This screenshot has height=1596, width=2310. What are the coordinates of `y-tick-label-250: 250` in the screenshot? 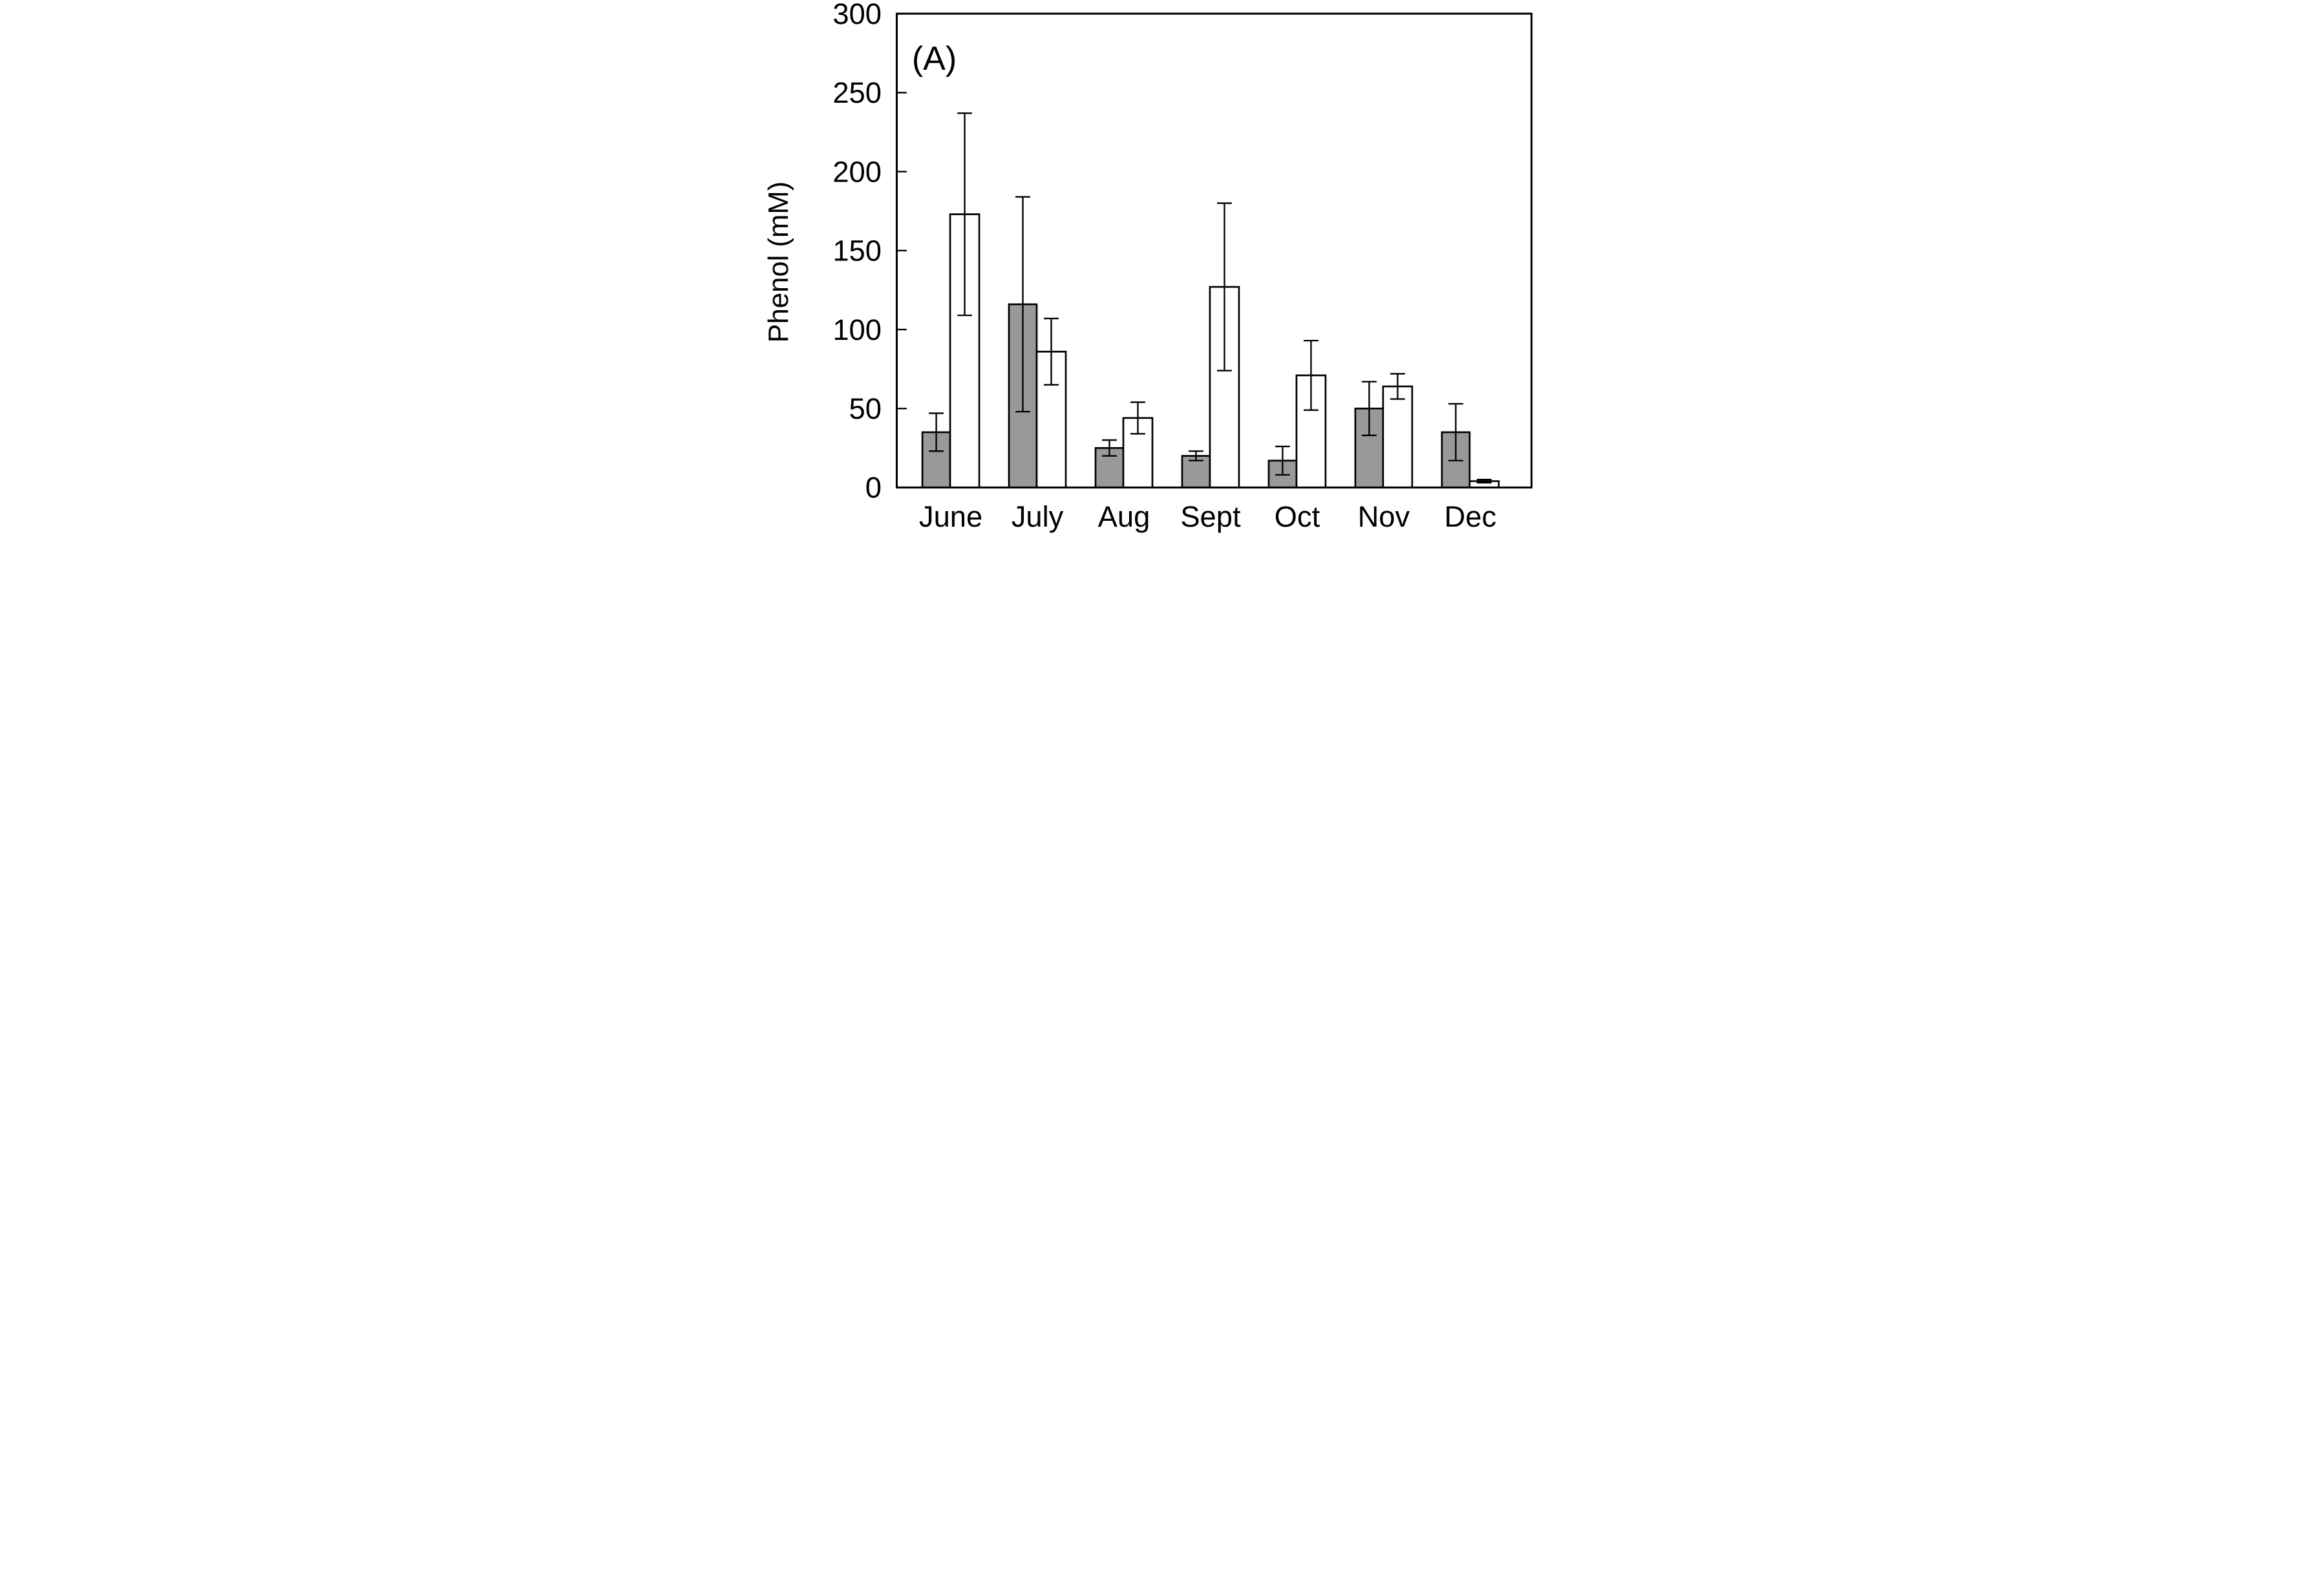 It's located at (857, 92).